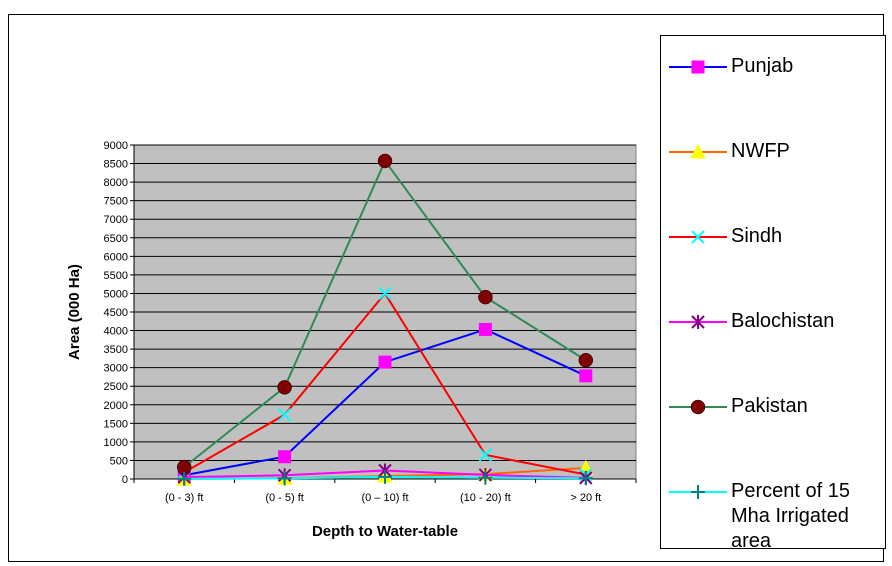  What do you see at coordinates (116, 406) in the screenshot?
I see `y-tick-label: 2000` at bounding box center [116, 406].